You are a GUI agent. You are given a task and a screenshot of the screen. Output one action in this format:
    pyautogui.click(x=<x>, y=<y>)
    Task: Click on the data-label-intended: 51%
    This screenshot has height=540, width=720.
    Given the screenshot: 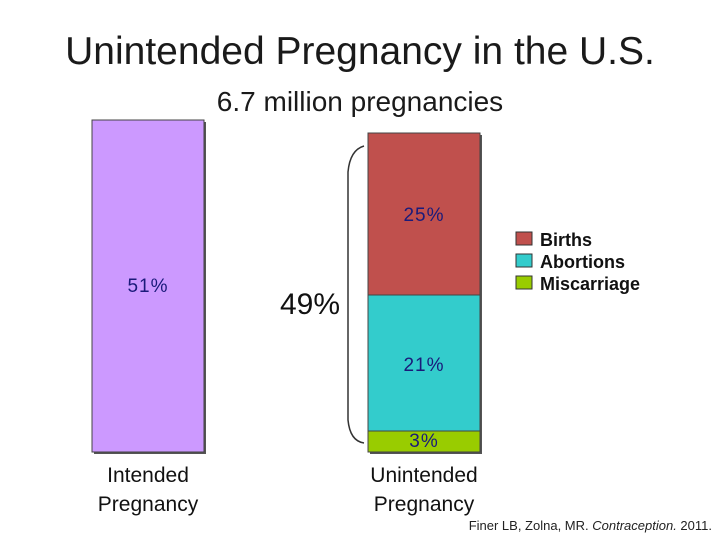 What is the action you would take?
    pyautogui.click(x=147, y=286)
    